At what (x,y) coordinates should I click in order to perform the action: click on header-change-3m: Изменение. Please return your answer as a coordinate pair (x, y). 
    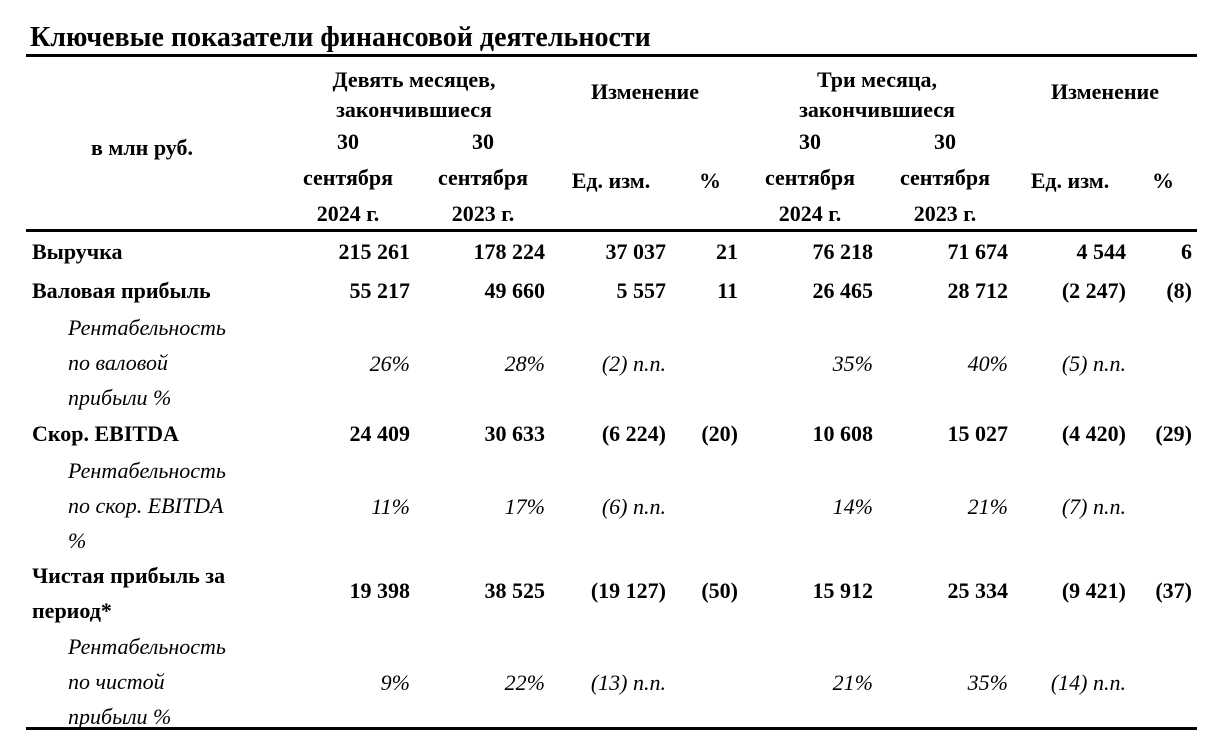
    Looking at the image, I should click on (1105, 91).